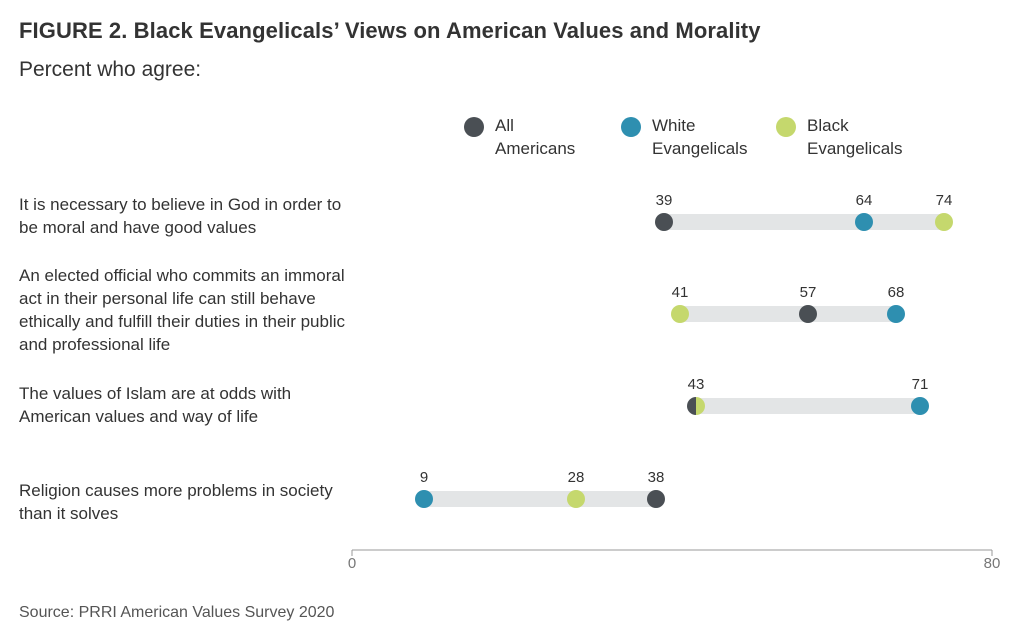 This screenshot has height=640, width=1024. What do you see at coordinates (696, 384) in the screenshot?
I see `data-label: 43` at bounding box center [696, 384].